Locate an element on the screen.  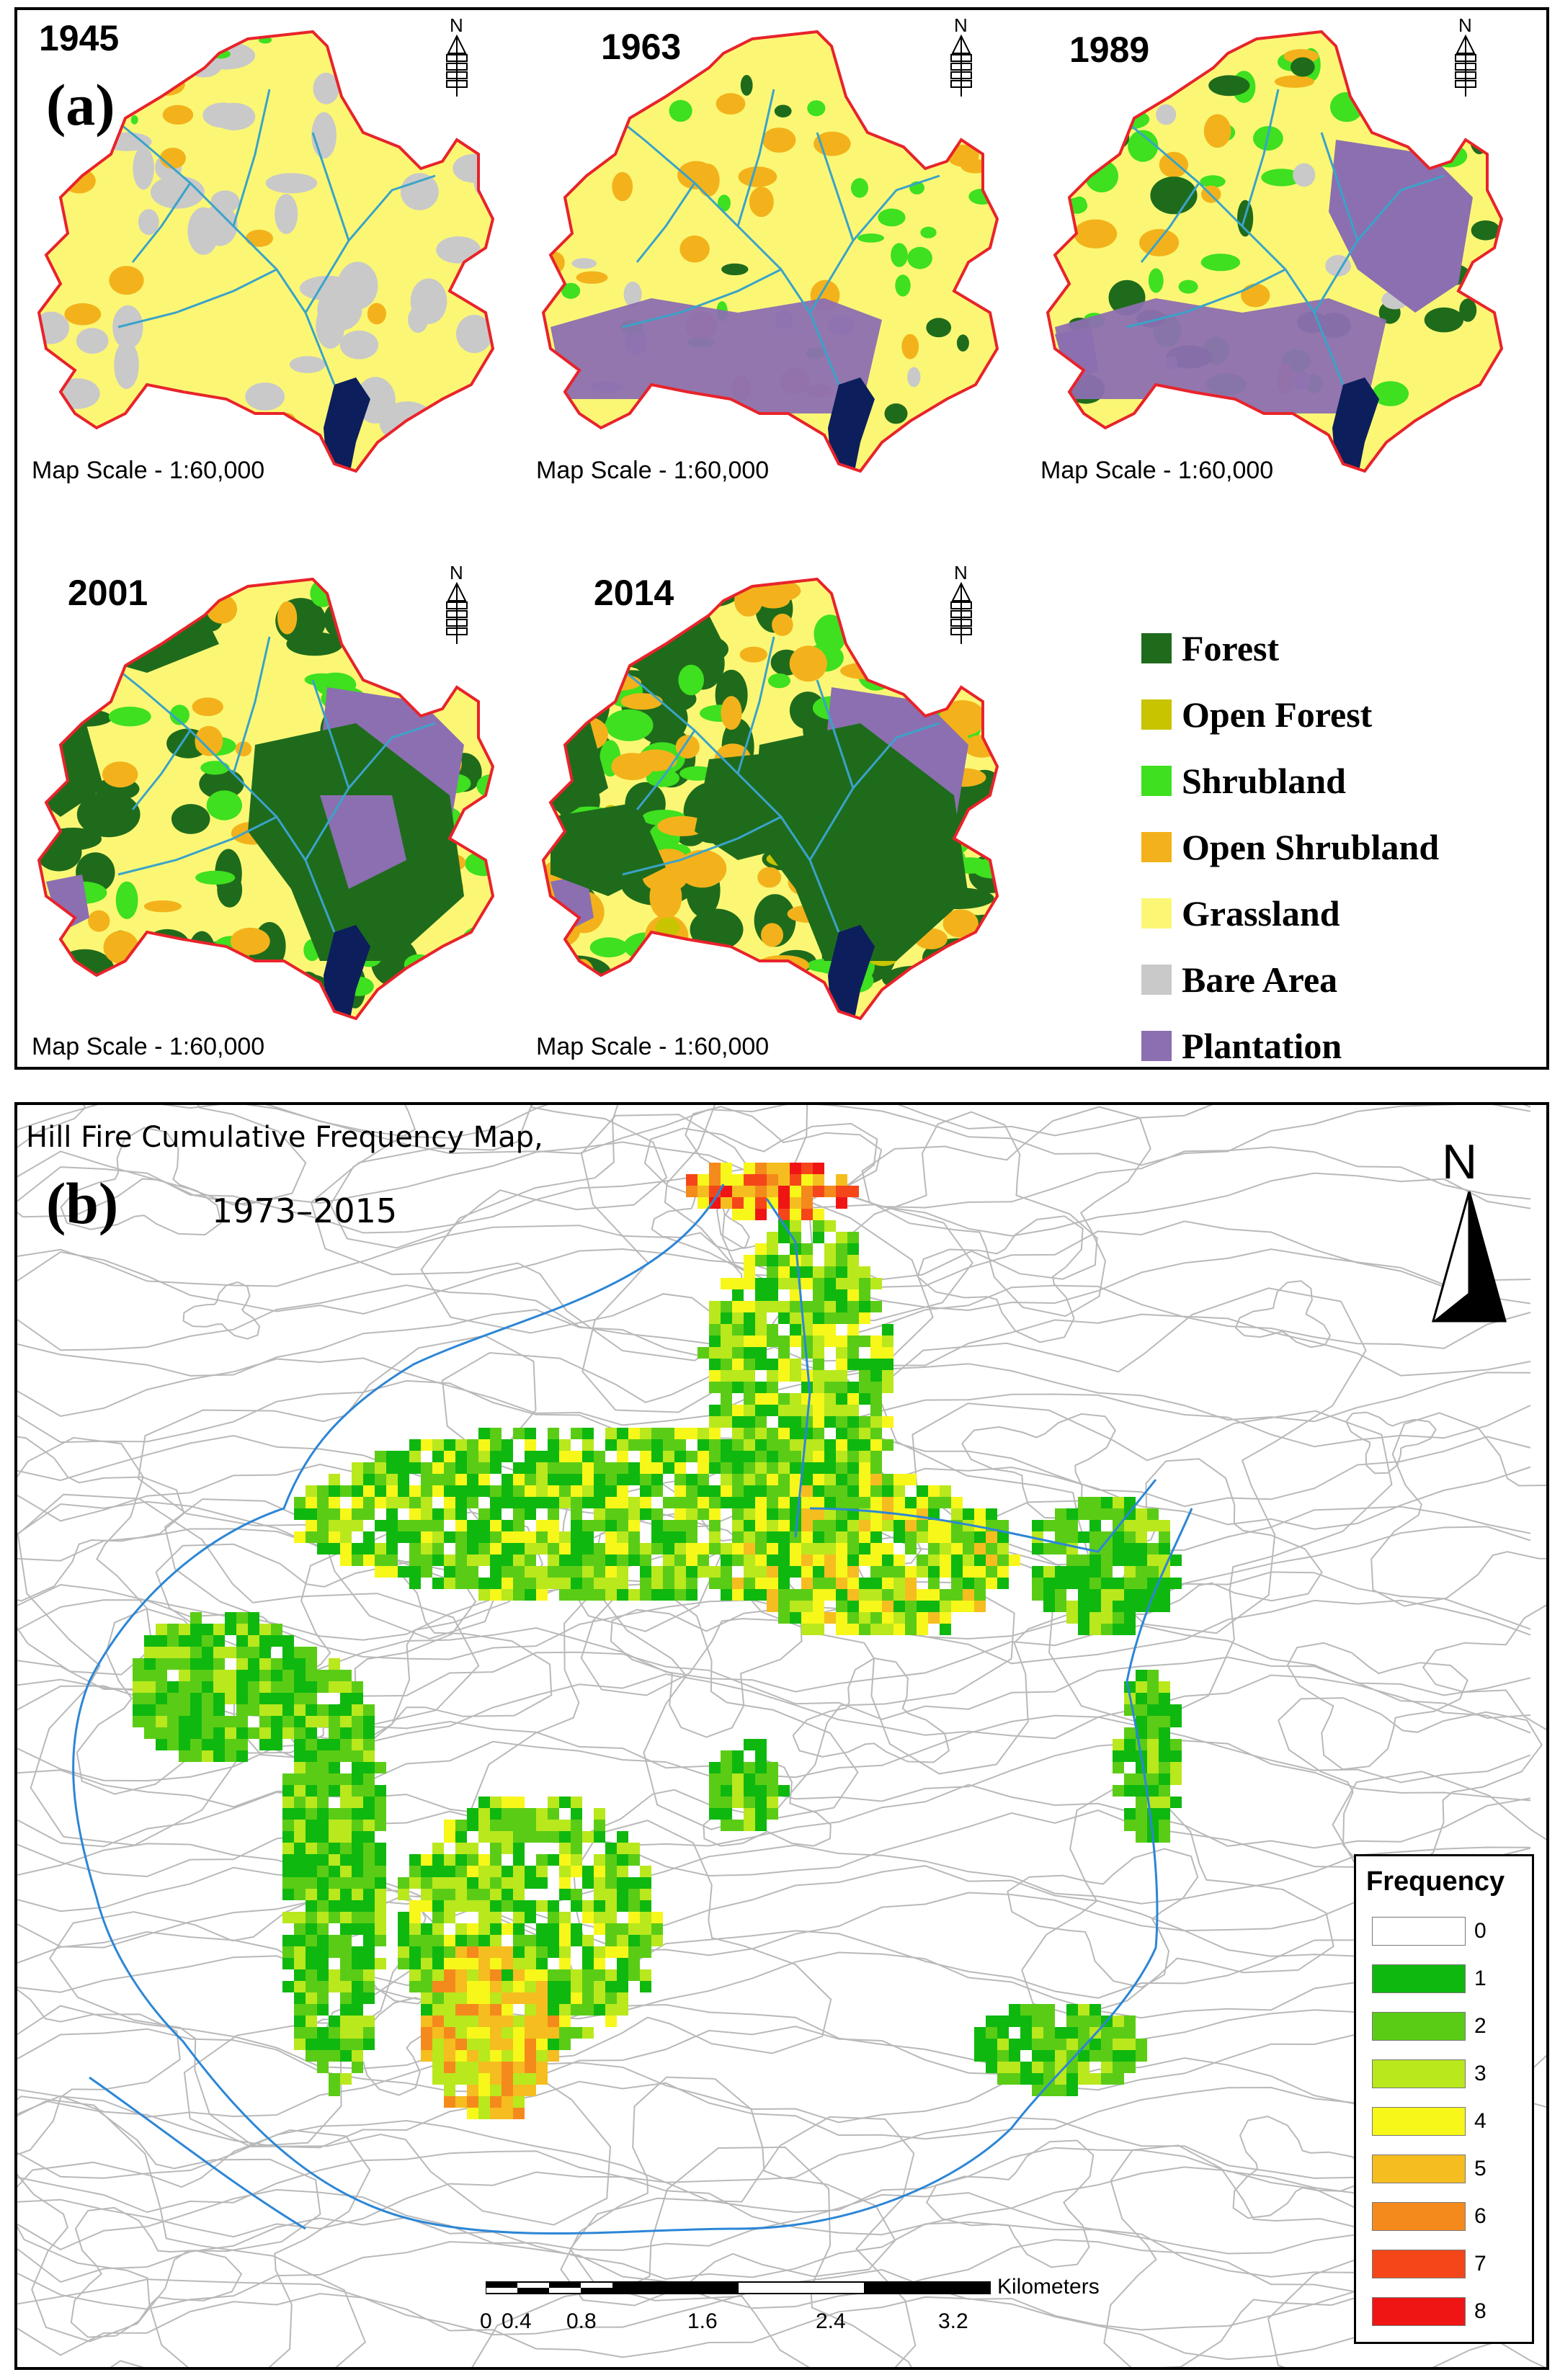
north-arrow-icon: N is located at coordinates (457, 55).